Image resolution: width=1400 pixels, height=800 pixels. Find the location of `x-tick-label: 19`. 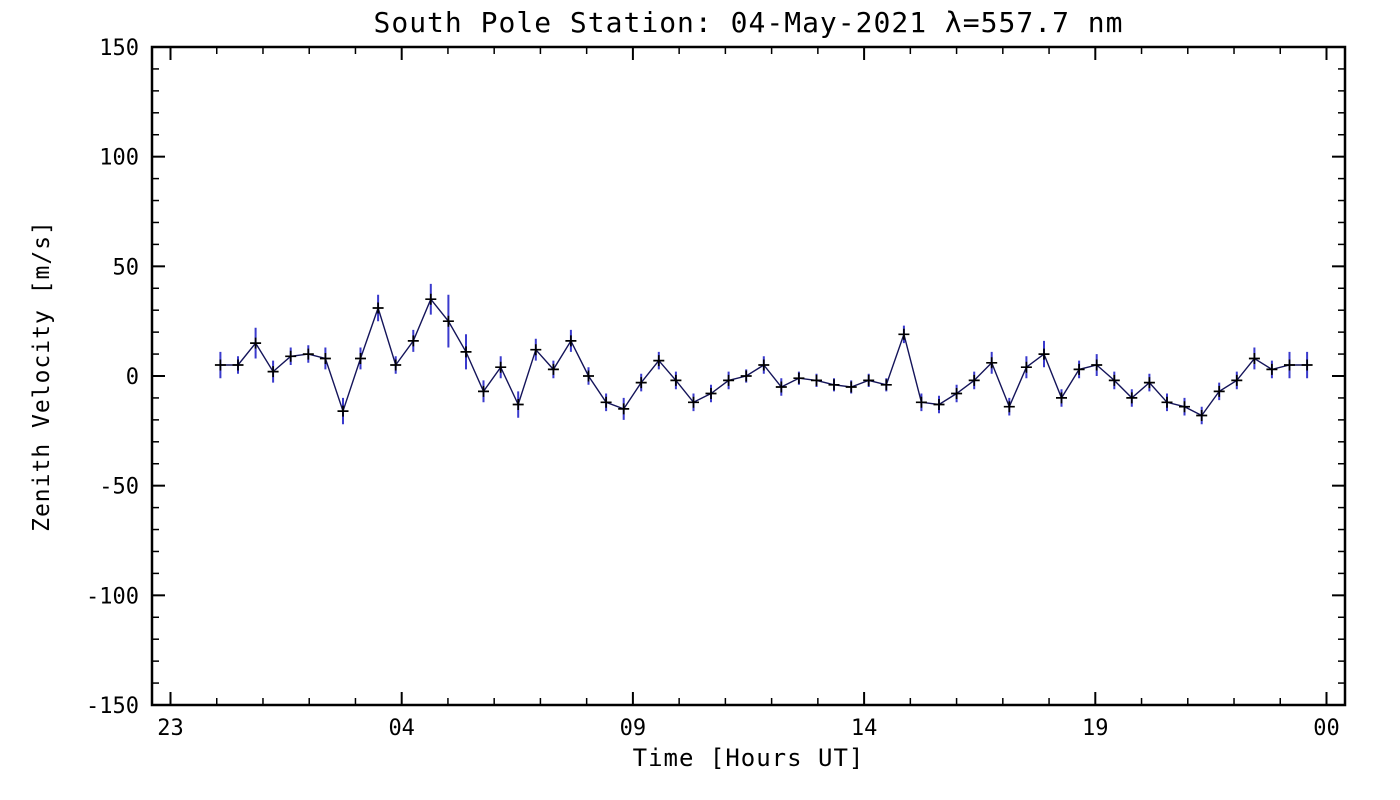

x-tick-label: 19 is located at coordinates (1095, 728).